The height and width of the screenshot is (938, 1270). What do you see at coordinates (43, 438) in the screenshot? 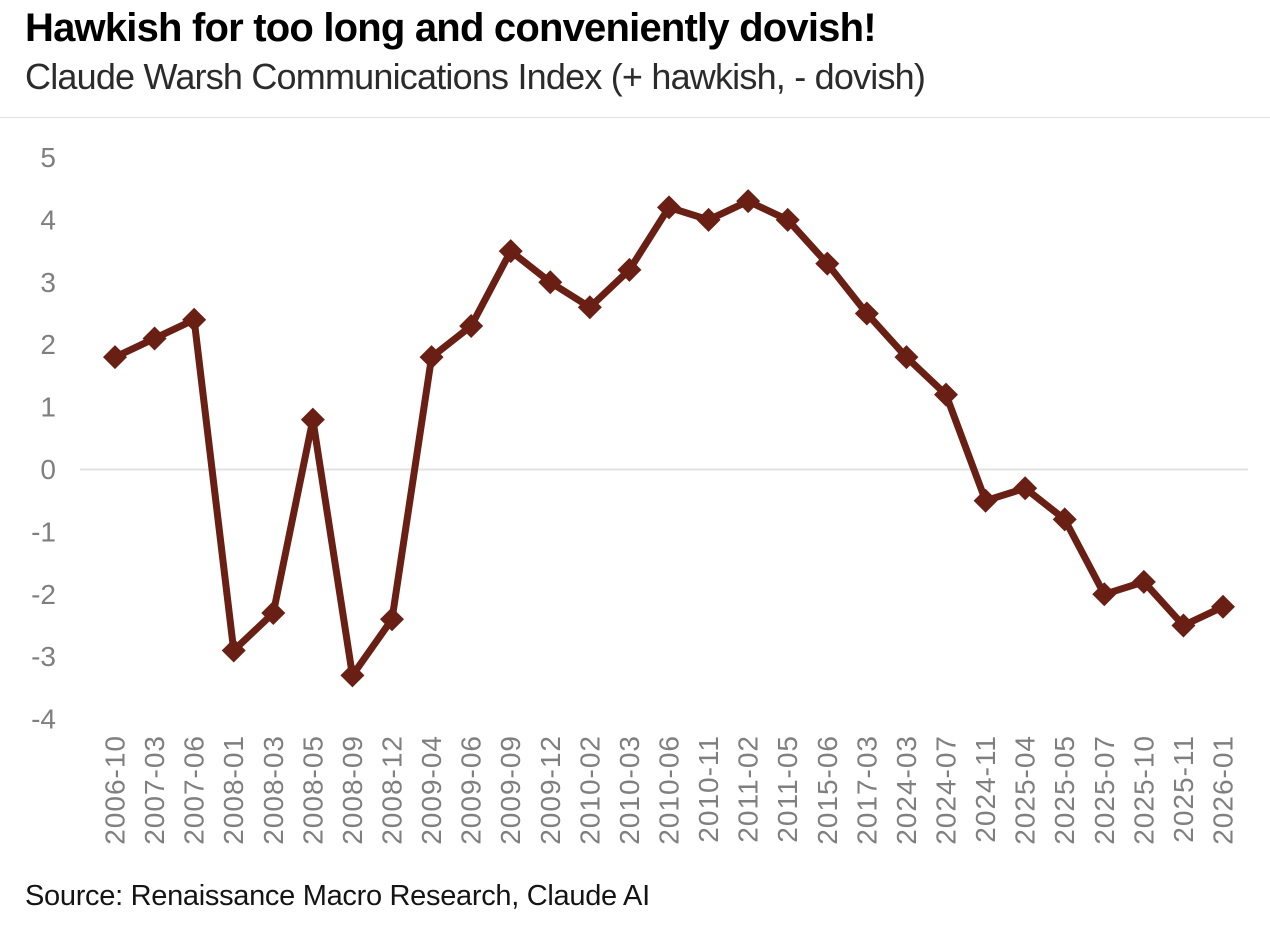
I see `y-axis-labels: 5 4 3 2 1 0 -1 -2 -3 -4` at bounding box center [43, 438].